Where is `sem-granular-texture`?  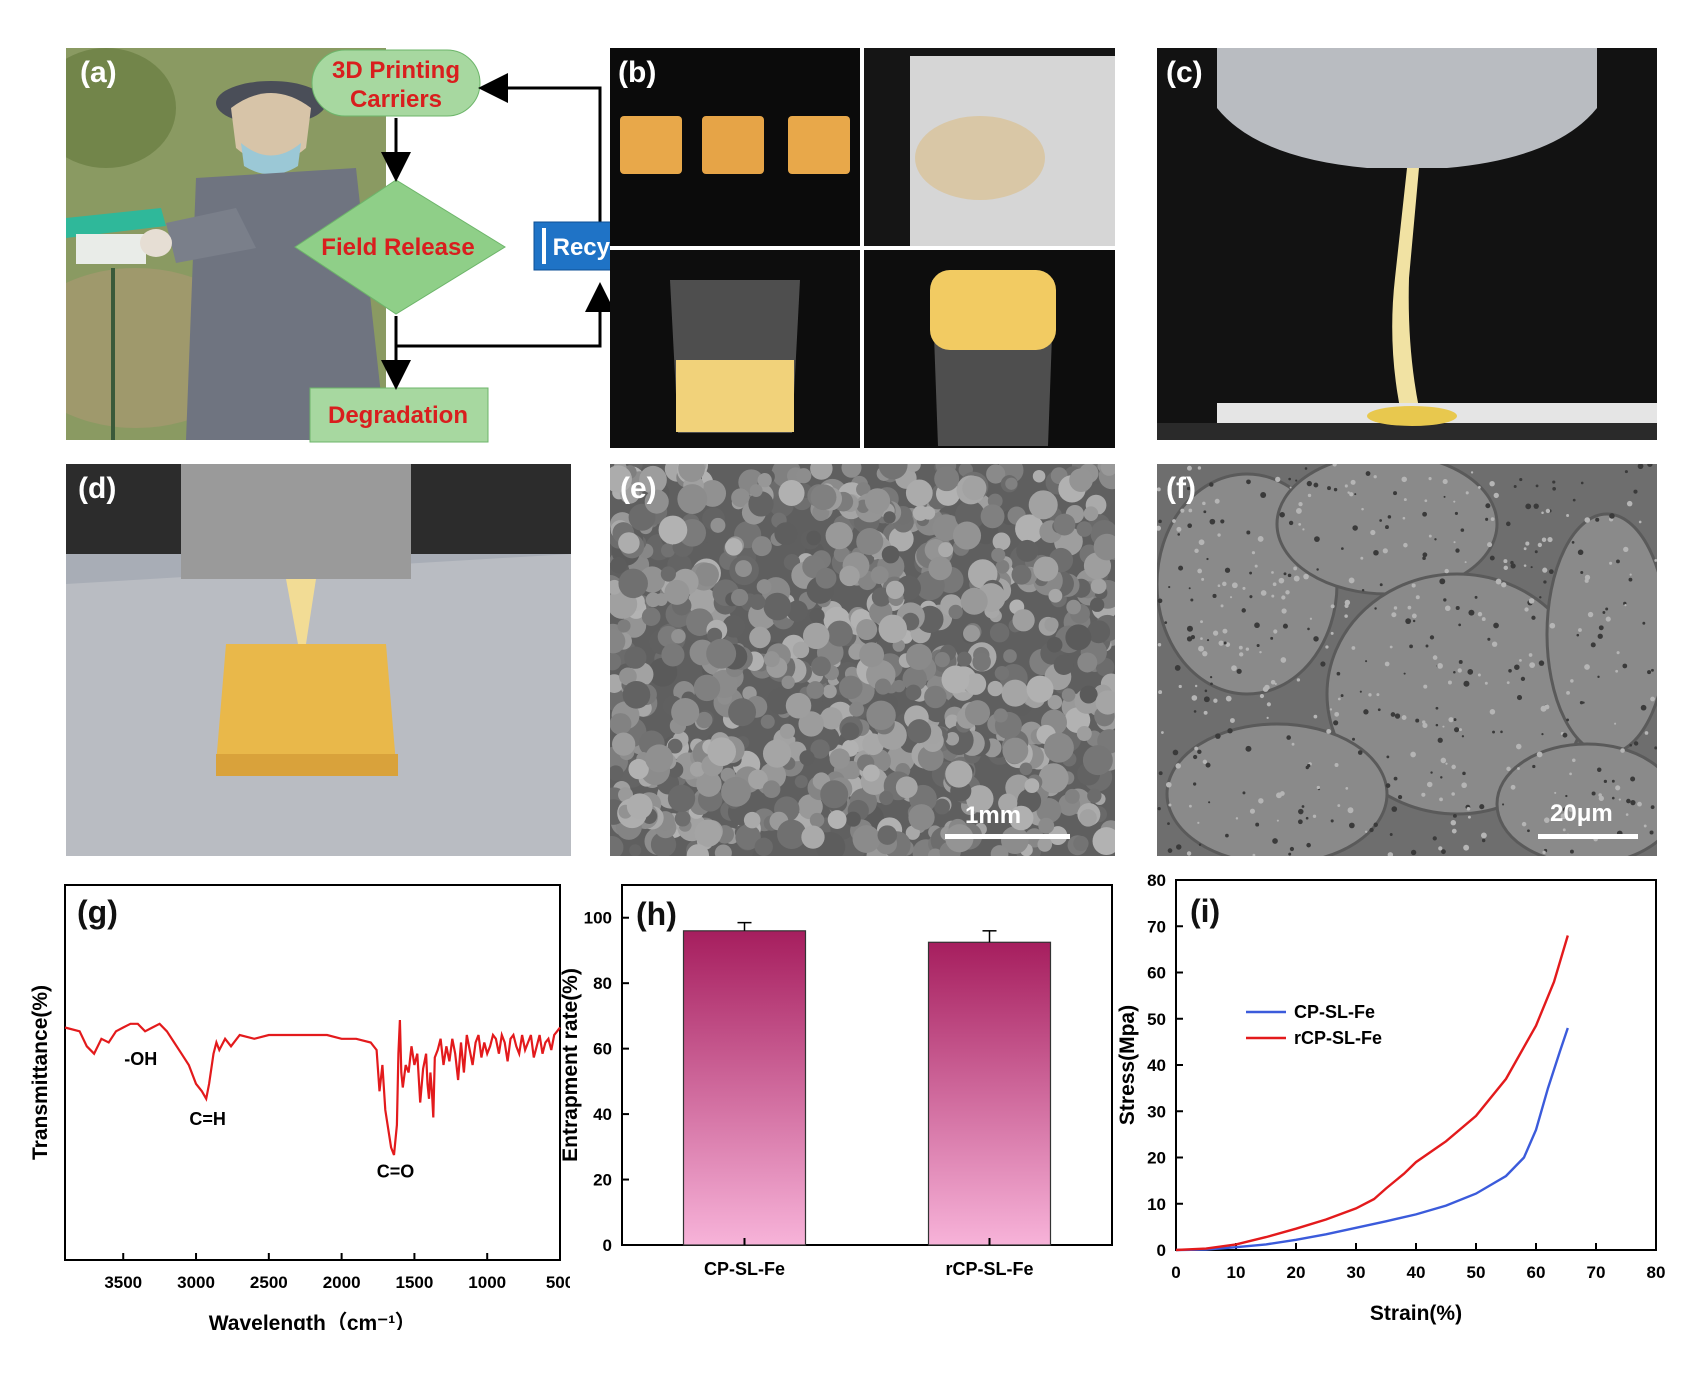
sem-granular-texture is located at coordinates (862, 660).